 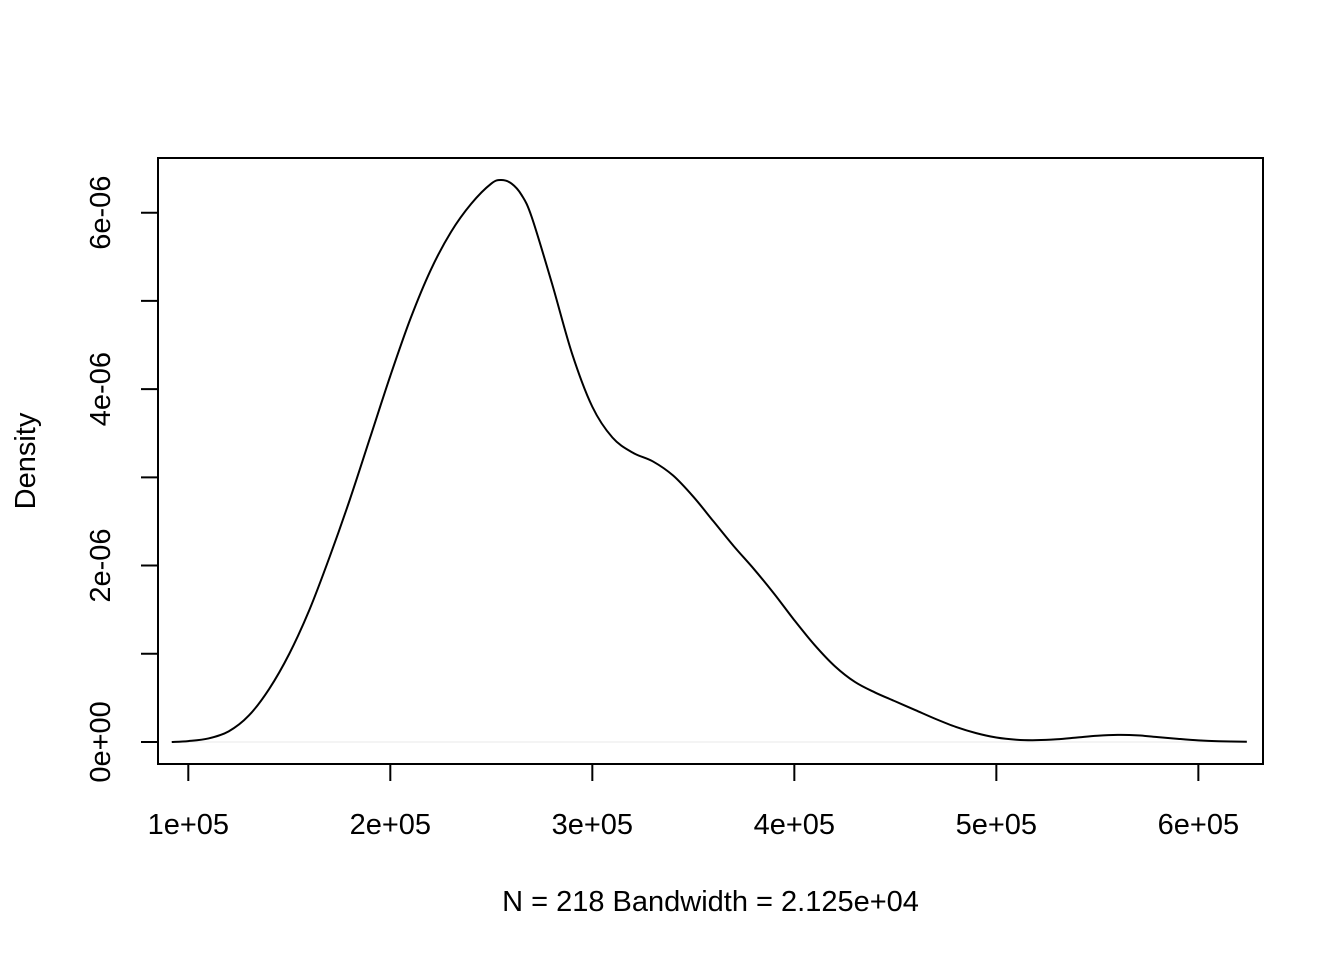 What do you see at coordinates (390, 825) in the screenshot?
I see `x-tick-label: 2e+05` at bounding box center [390, 825].